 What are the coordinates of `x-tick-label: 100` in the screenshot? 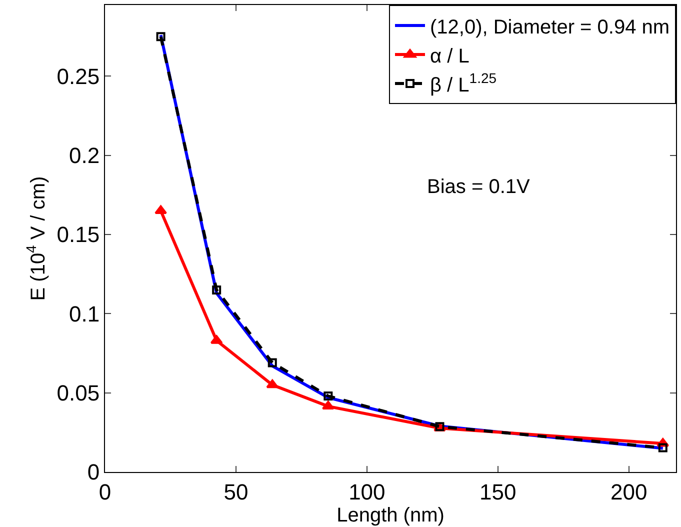 It's located at (367, 491).